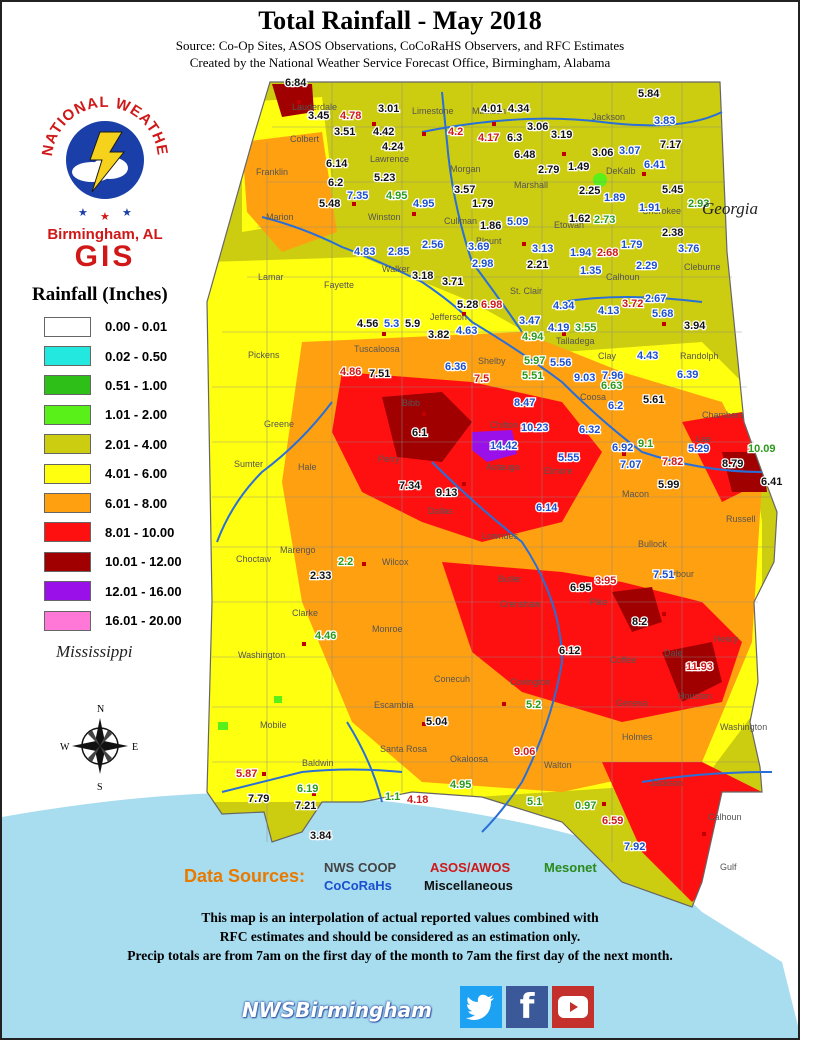 The height and width of the screenshot is (1056, 816). What do you see at coordinates (503, 467) in the screenshot?
I see `county-name: Autauga` at bounding box center [503, 467].